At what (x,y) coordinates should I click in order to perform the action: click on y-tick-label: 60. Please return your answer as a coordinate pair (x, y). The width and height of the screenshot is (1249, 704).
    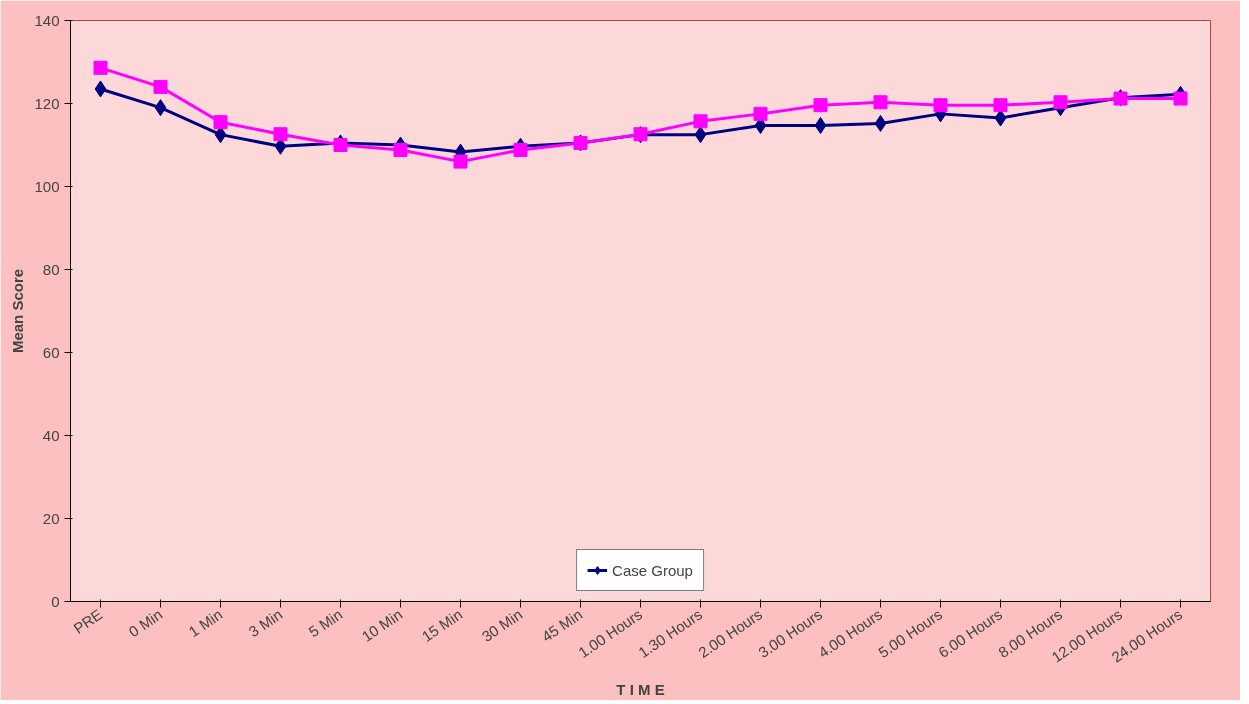
    Looking at the image, I should click on (51, 352).